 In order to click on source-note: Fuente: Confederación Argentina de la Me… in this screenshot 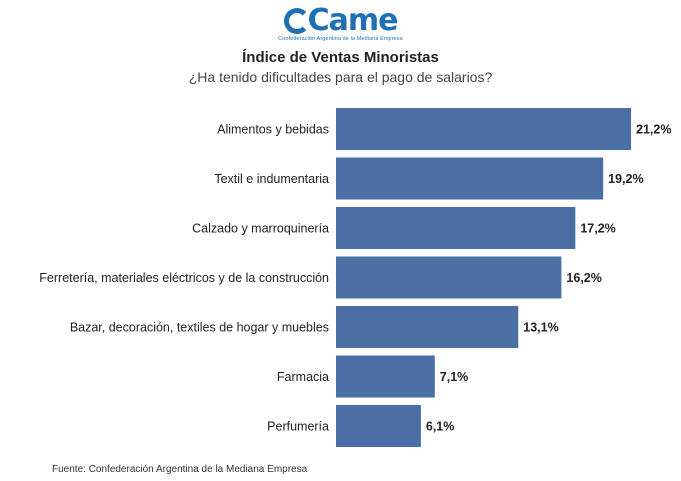, I will do `click(180, 469)`.